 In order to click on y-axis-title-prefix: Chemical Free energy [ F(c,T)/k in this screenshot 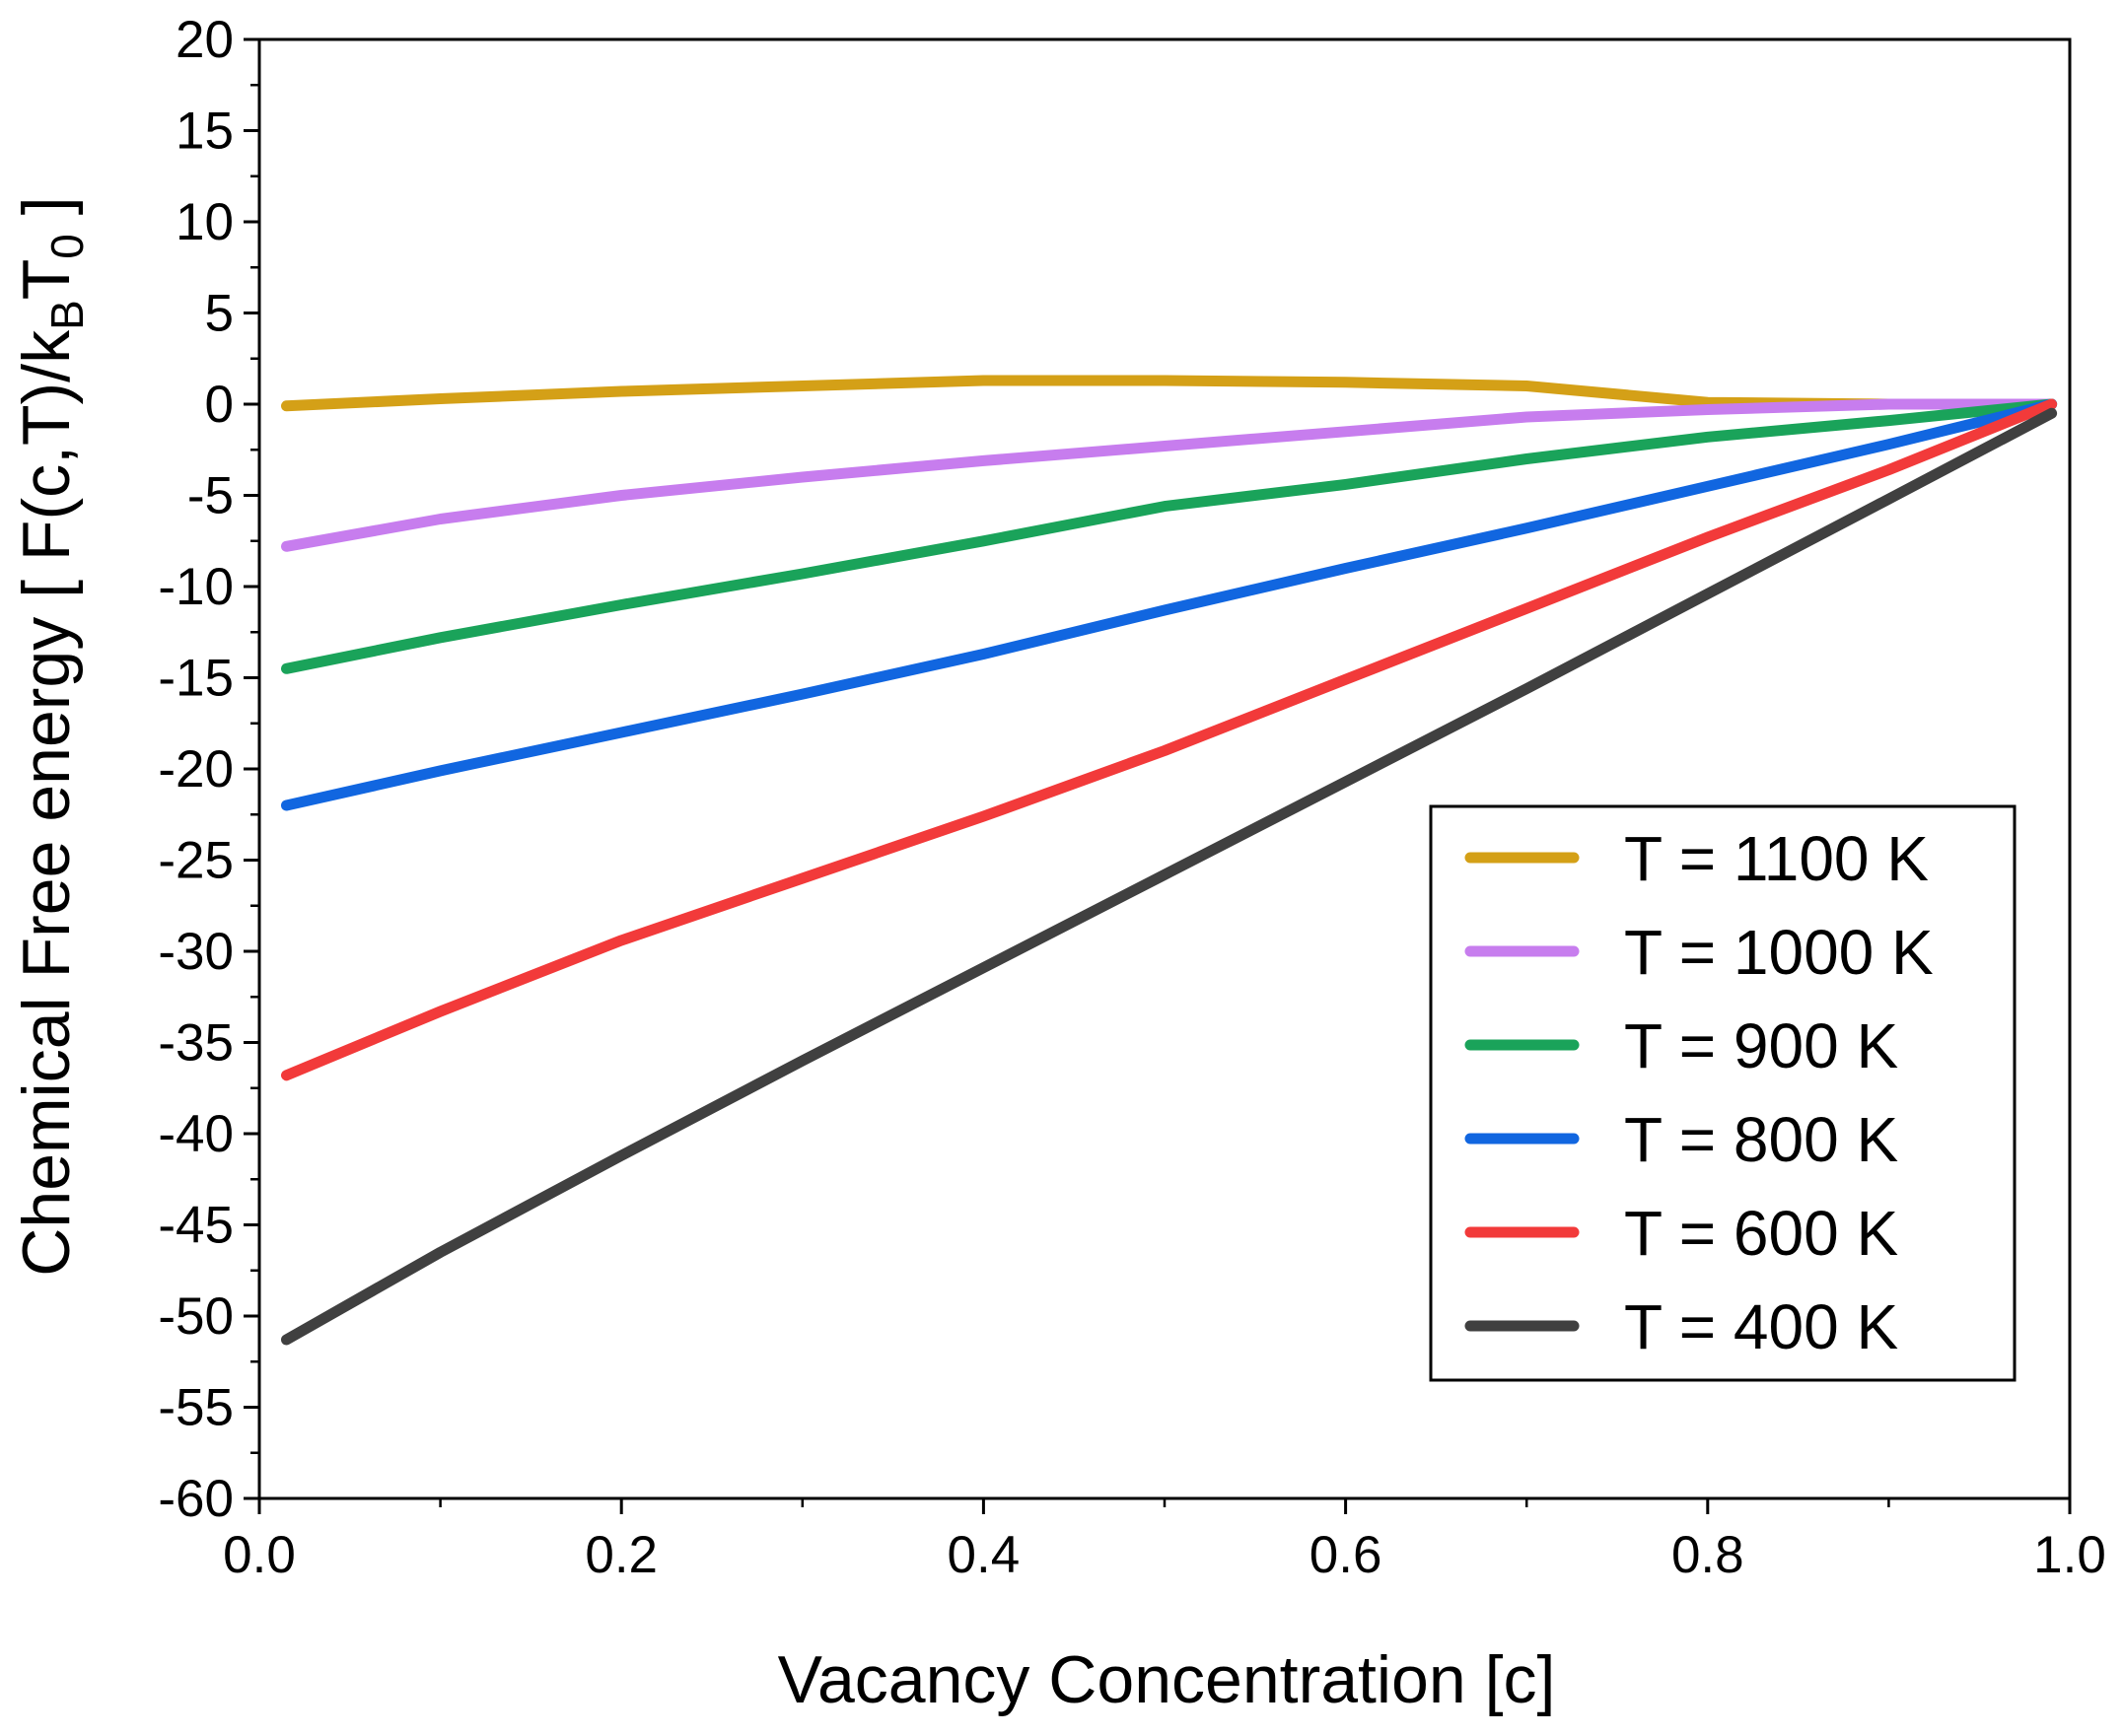, I will do `click(46, 803)`.